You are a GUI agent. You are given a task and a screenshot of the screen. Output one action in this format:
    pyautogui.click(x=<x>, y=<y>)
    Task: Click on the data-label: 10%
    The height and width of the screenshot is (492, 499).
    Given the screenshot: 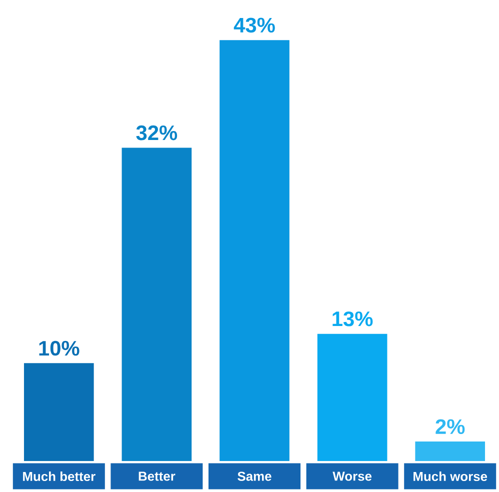 What is the action you would take?
    pyautogui.click(x=59, y=348)
    